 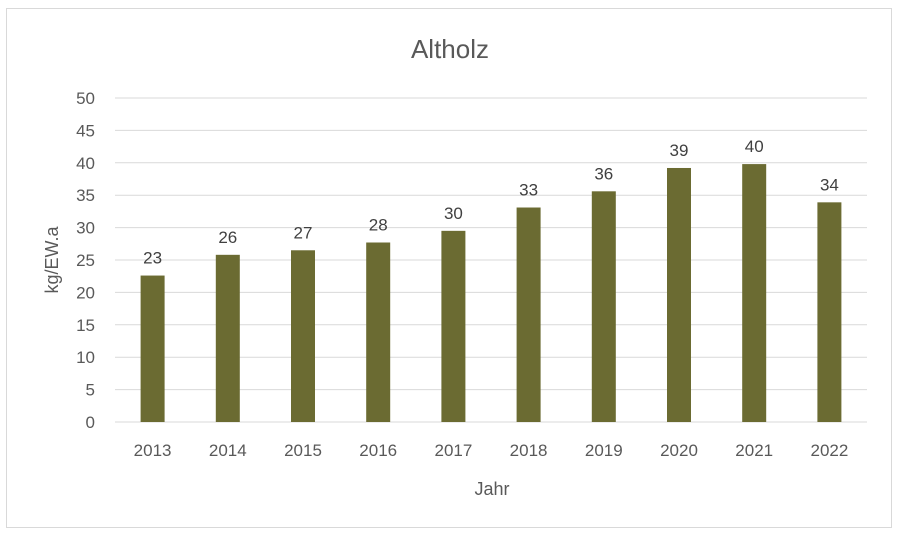 What do you see at coordinates (604, 450) in the screenshot?
I see `x-tick-label-2019: 2019` at bounding box center [604, 450].